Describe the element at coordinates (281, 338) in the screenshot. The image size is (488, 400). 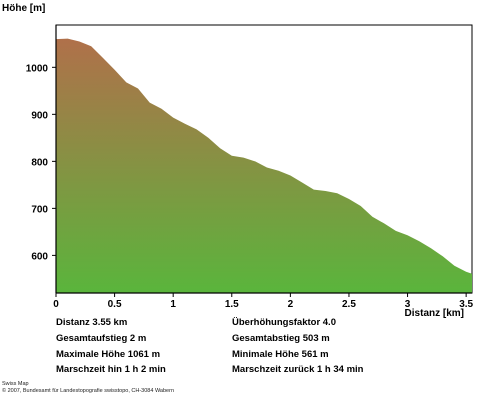
I see `stat-descent: Gesamtabstieg 503 m` at that location.